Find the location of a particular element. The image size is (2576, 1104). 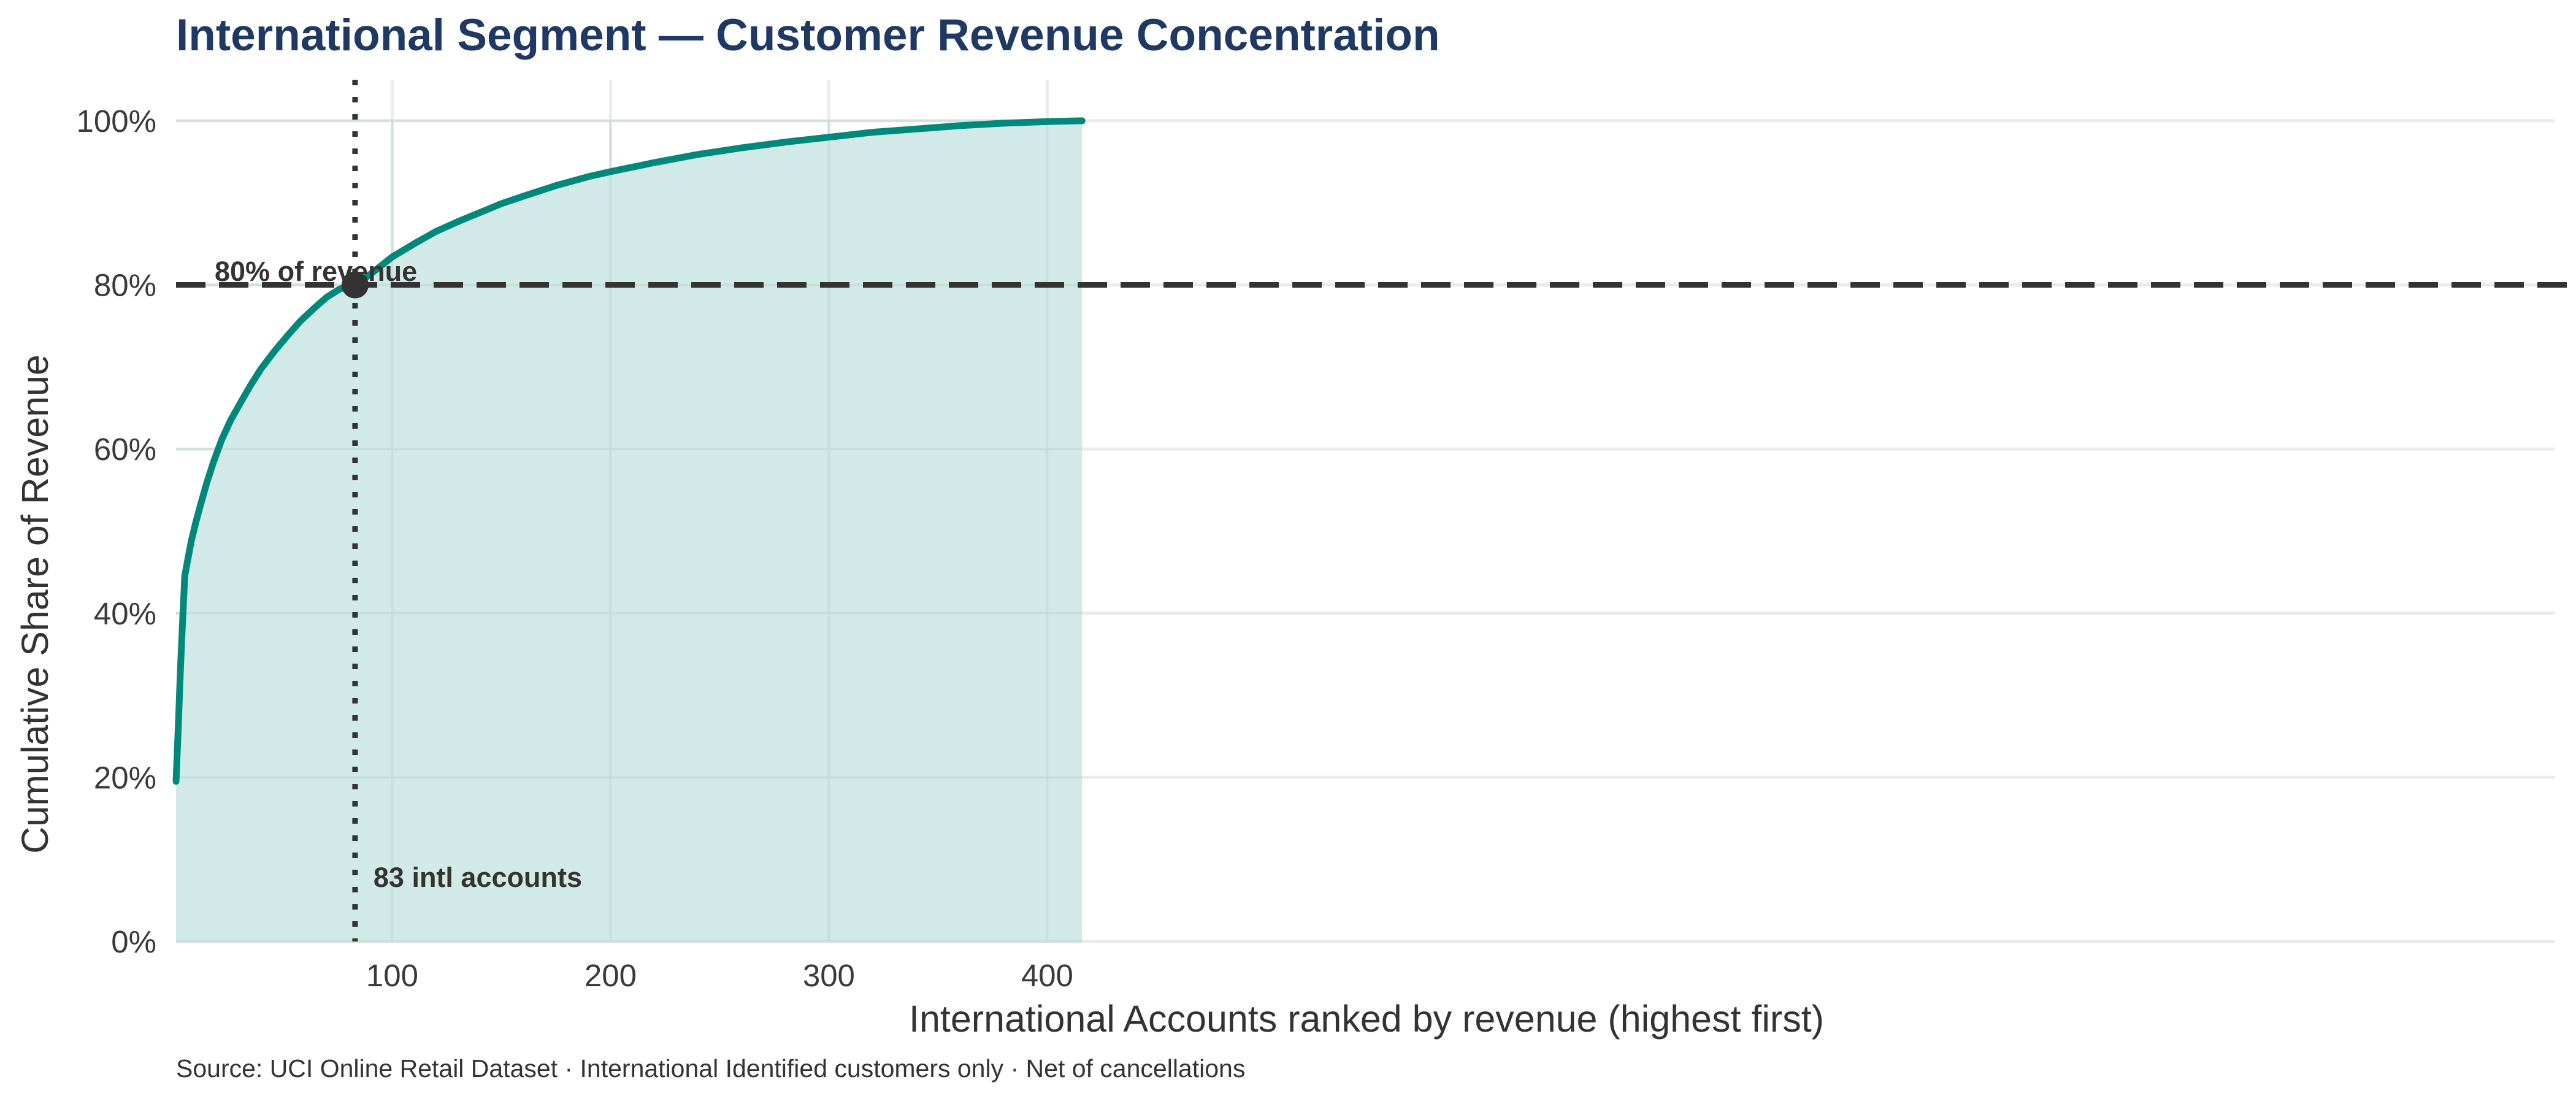

x-tick-label: 100 is located at coordinates (392, 975).